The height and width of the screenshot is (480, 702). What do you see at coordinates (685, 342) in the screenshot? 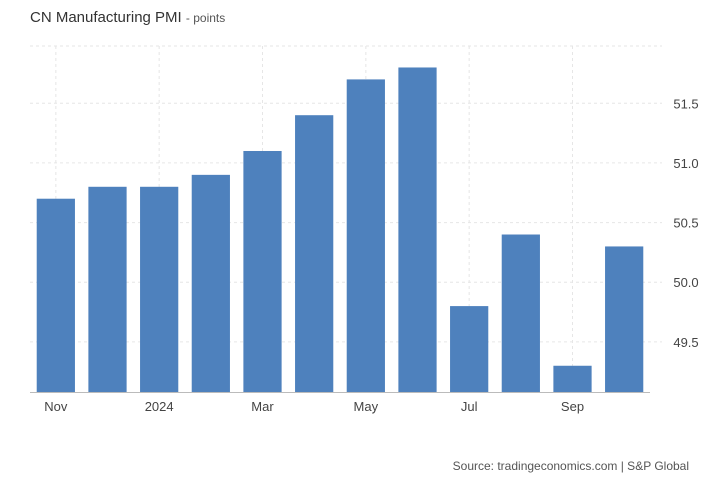
I see `y-tick-label: 49.5` at bounding box center [685, 342].